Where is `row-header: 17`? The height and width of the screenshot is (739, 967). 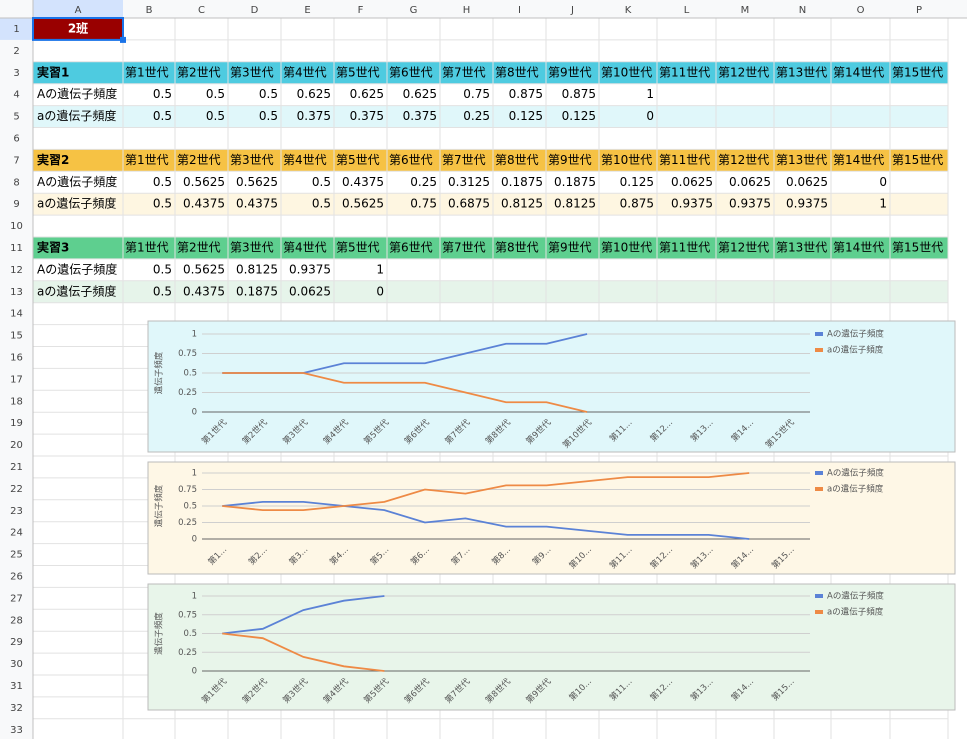 row-header: 17 is located at coordinates (16, 379).